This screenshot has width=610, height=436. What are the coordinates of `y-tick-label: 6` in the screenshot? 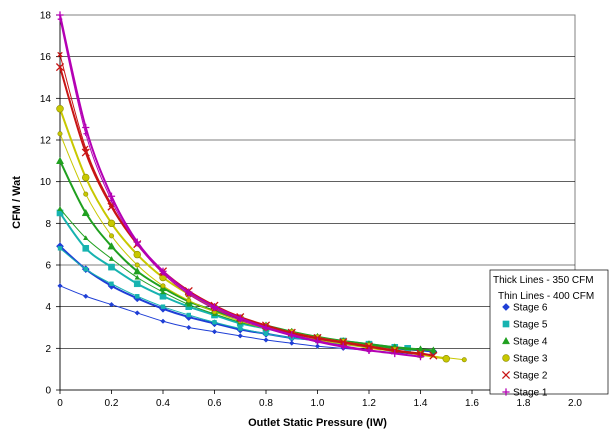 It's located at (48, 266).